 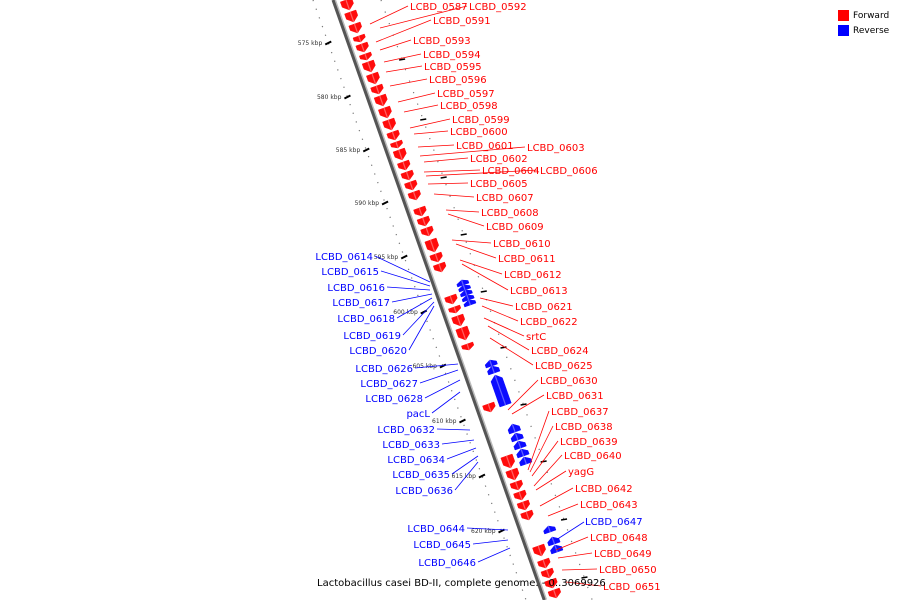 What do you see at coordinates (421, 475) in the screenshot?
I see `reverse-gene-label: LCBD_0635` at bounding box center [421, 475].